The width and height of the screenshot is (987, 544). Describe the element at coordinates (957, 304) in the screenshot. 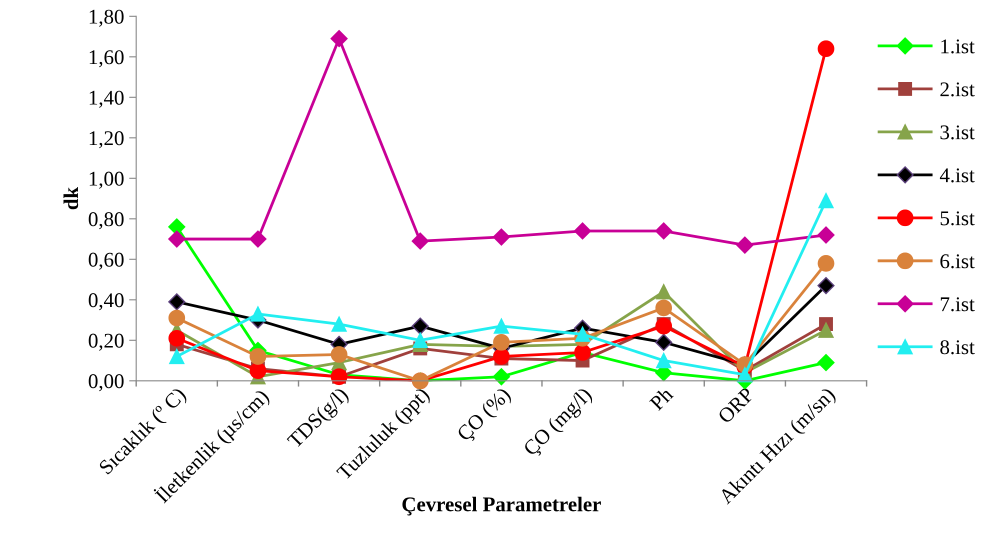

I see `legend-label: 7.ist` at that location.